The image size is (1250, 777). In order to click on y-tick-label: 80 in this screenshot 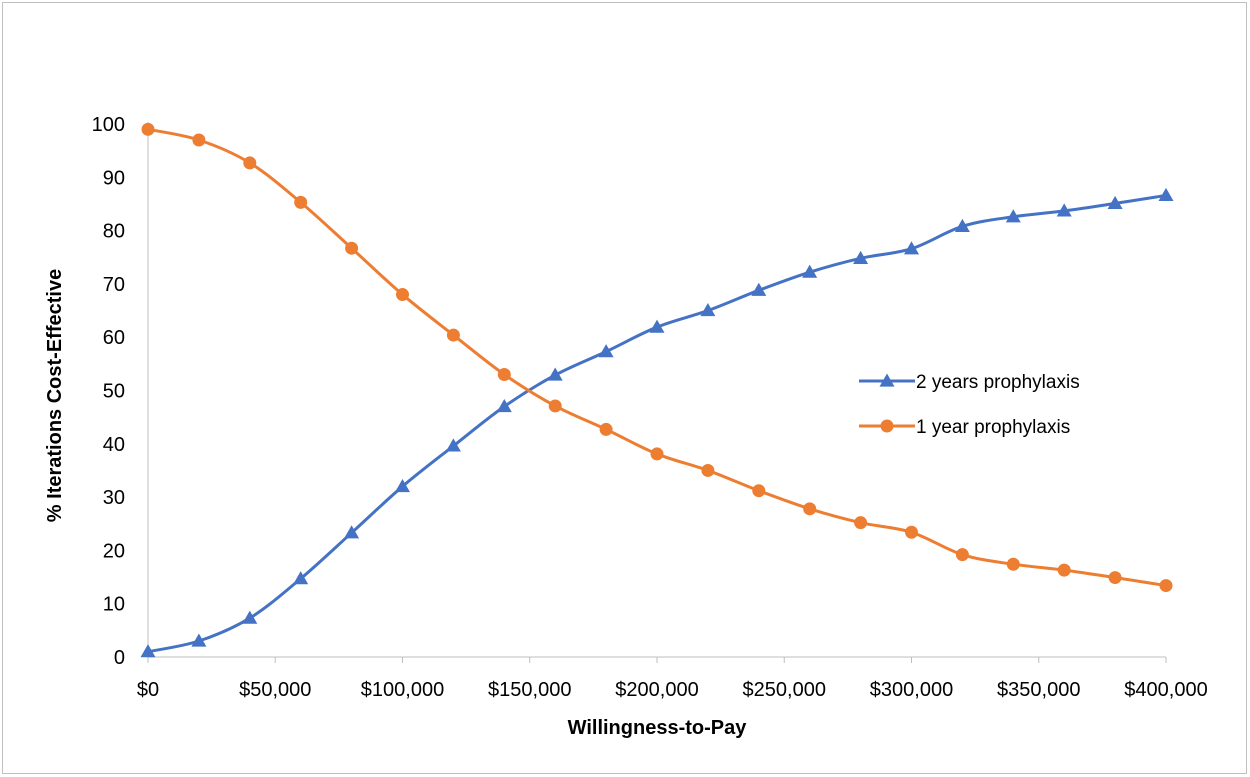, I will do `click(114, 232)`.